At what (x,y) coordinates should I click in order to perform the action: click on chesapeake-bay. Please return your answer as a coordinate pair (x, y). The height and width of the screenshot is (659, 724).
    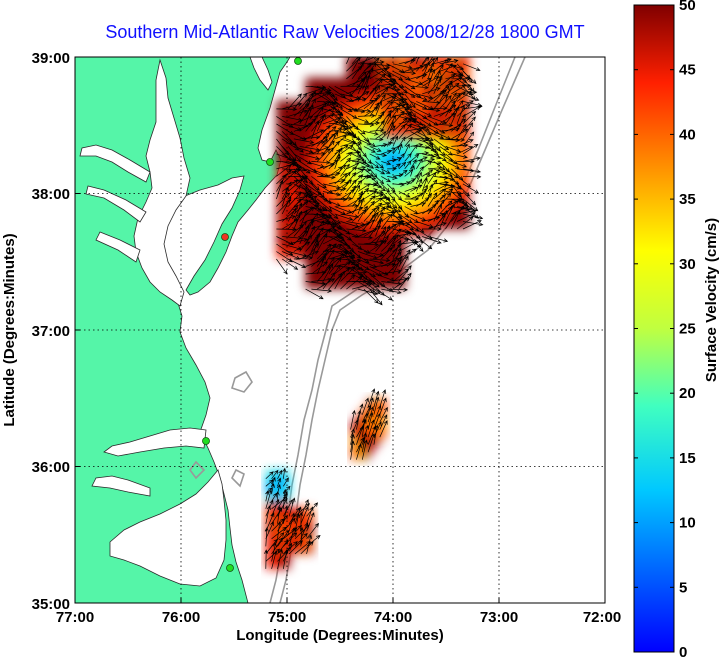
    Looking at the image, I should click on (162, 182).